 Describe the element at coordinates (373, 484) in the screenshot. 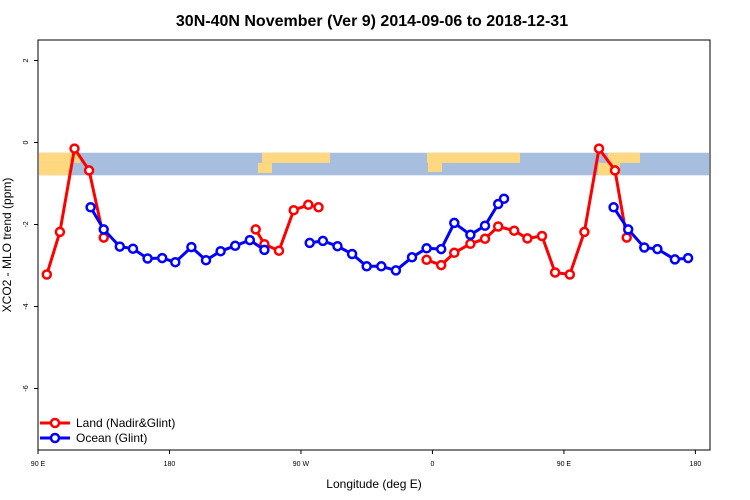

I see `x-axis-label: Longitude (deg E)` at that location.